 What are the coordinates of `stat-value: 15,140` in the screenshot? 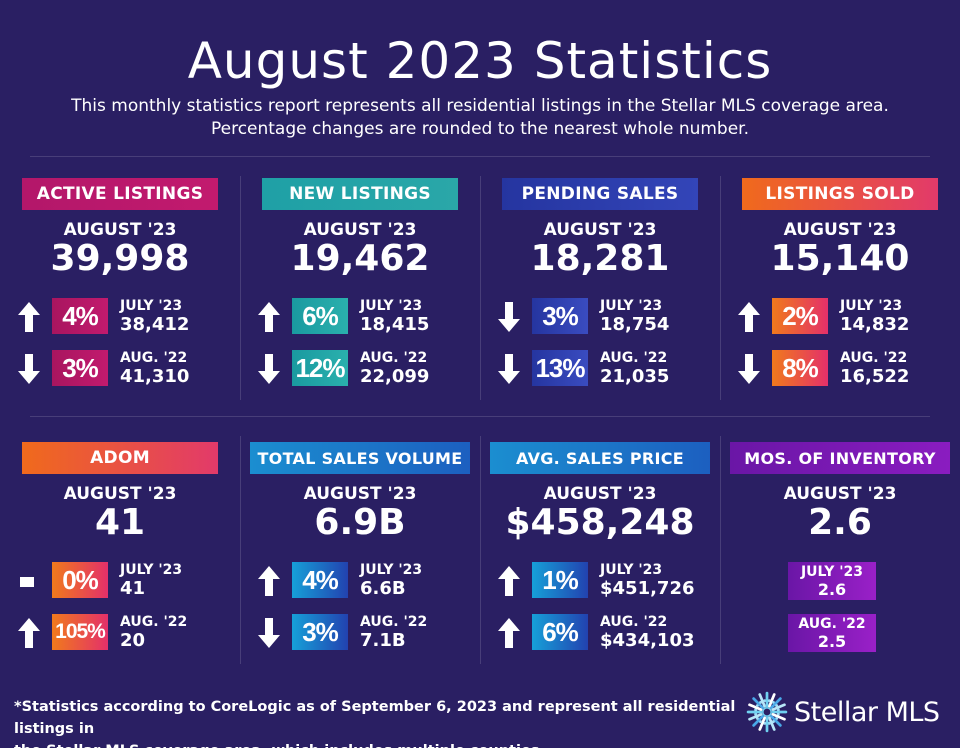 It's located at (840, 258).